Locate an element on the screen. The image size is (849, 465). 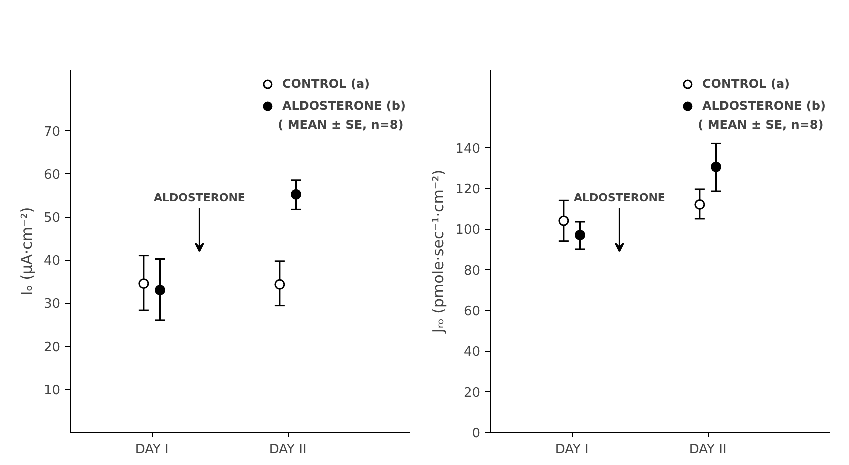
y-axis-title: Jᵣₒ (pmole·sec⁻¹·cm⁻²) is located at coordinates (439, 252).